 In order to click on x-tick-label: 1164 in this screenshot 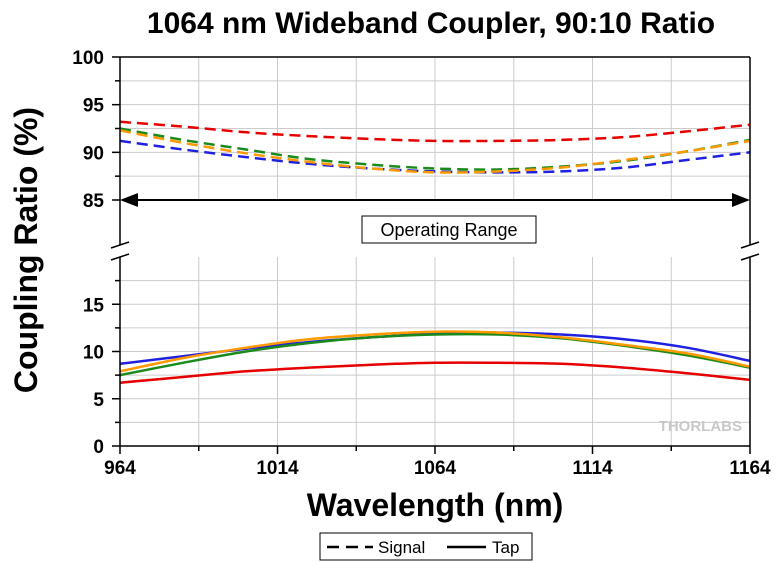, I will do `click(750, 468)`.